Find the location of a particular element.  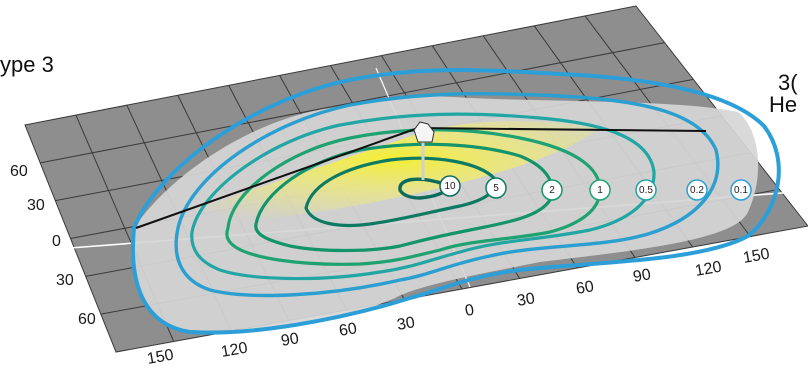

contour-label-text: 0.1 is located at coordinates (741, 190).